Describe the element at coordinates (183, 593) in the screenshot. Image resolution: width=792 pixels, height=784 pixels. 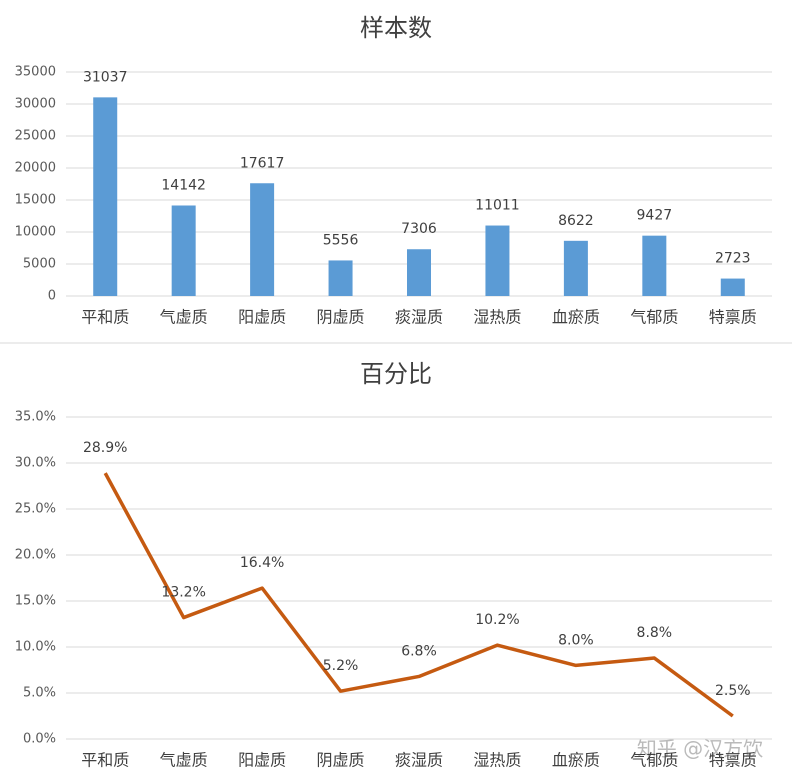
I see `data-label: 13.2%` at that location.